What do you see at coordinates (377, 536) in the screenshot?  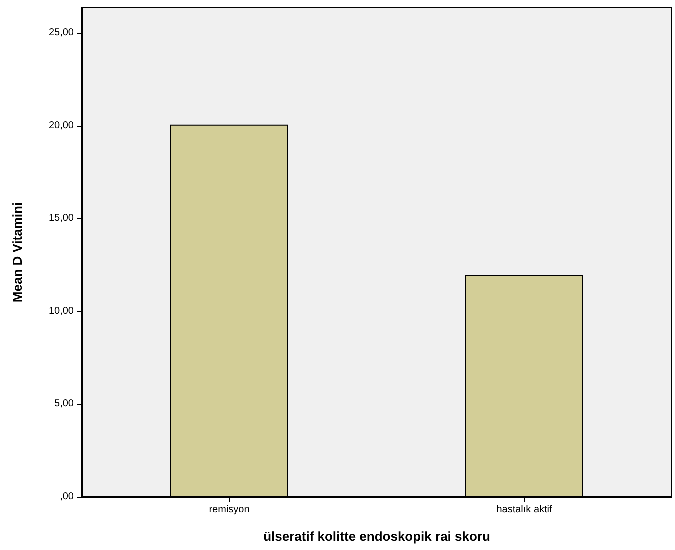 I see `x-axis-title: ülseratif kolitte endoskopik rai skoru` at bounding box center [377, 536].